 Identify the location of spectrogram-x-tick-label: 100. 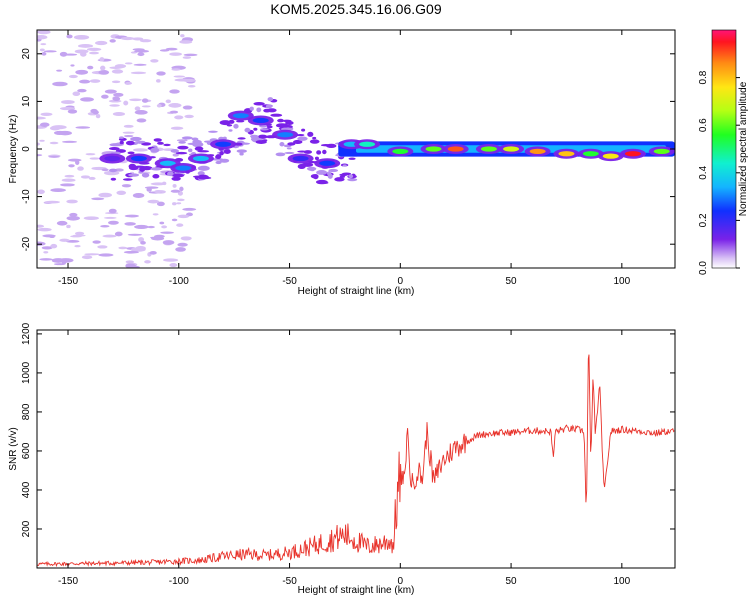
(621, 281).